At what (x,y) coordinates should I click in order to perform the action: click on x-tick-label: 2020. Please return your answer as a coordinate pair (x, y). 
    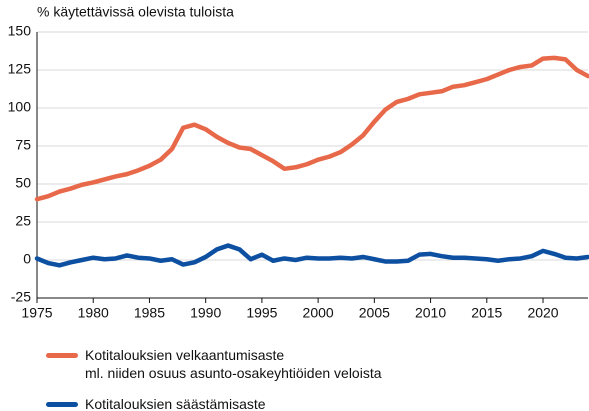
    Looking at the image, I should click on (542, 313).